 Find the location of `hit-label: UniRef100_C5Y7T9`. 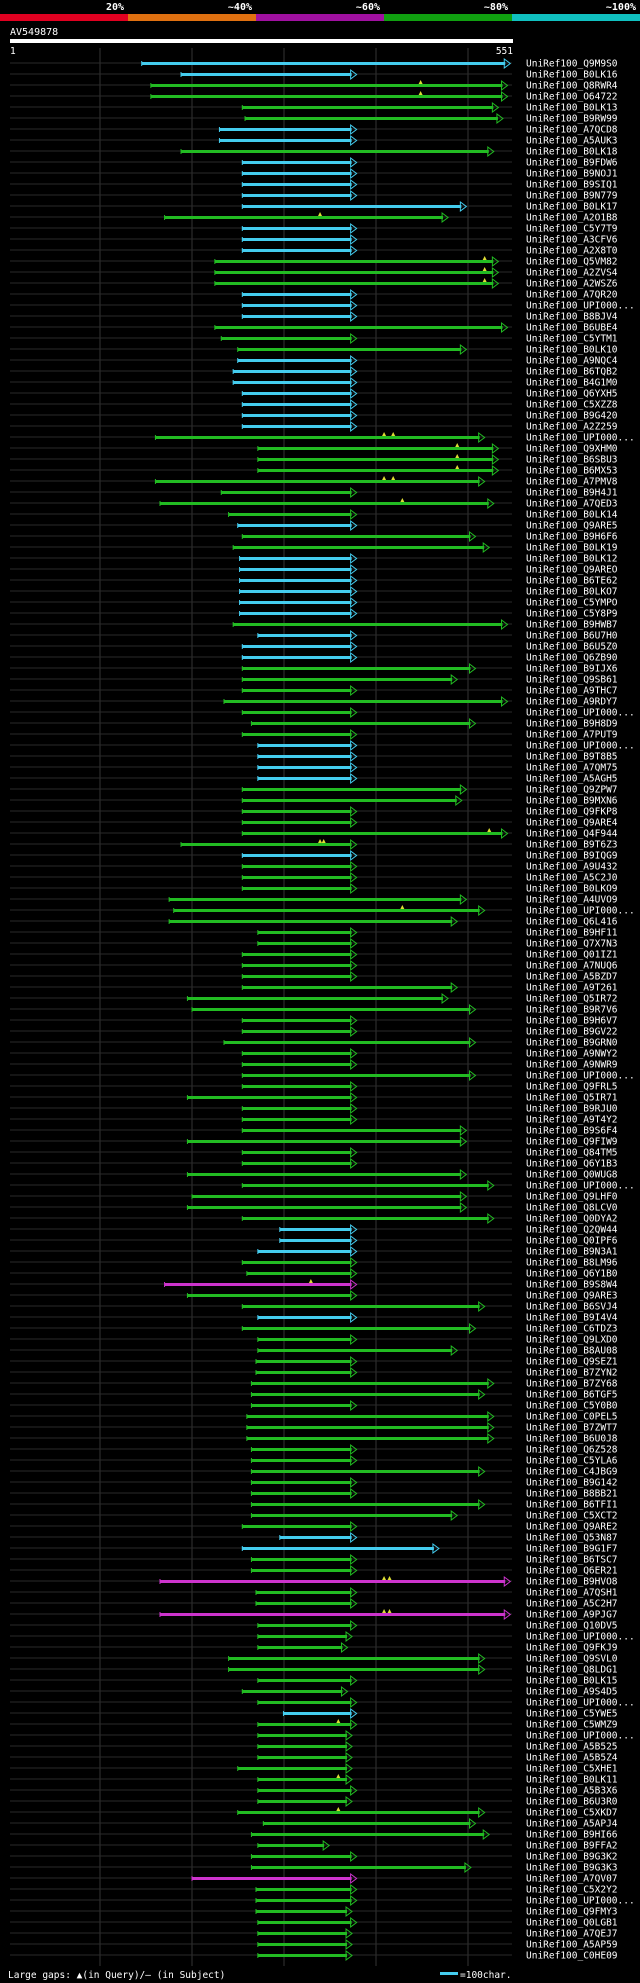

hit-label: UniRef100_C5Y7T9 is located at coordinates (572, 229).